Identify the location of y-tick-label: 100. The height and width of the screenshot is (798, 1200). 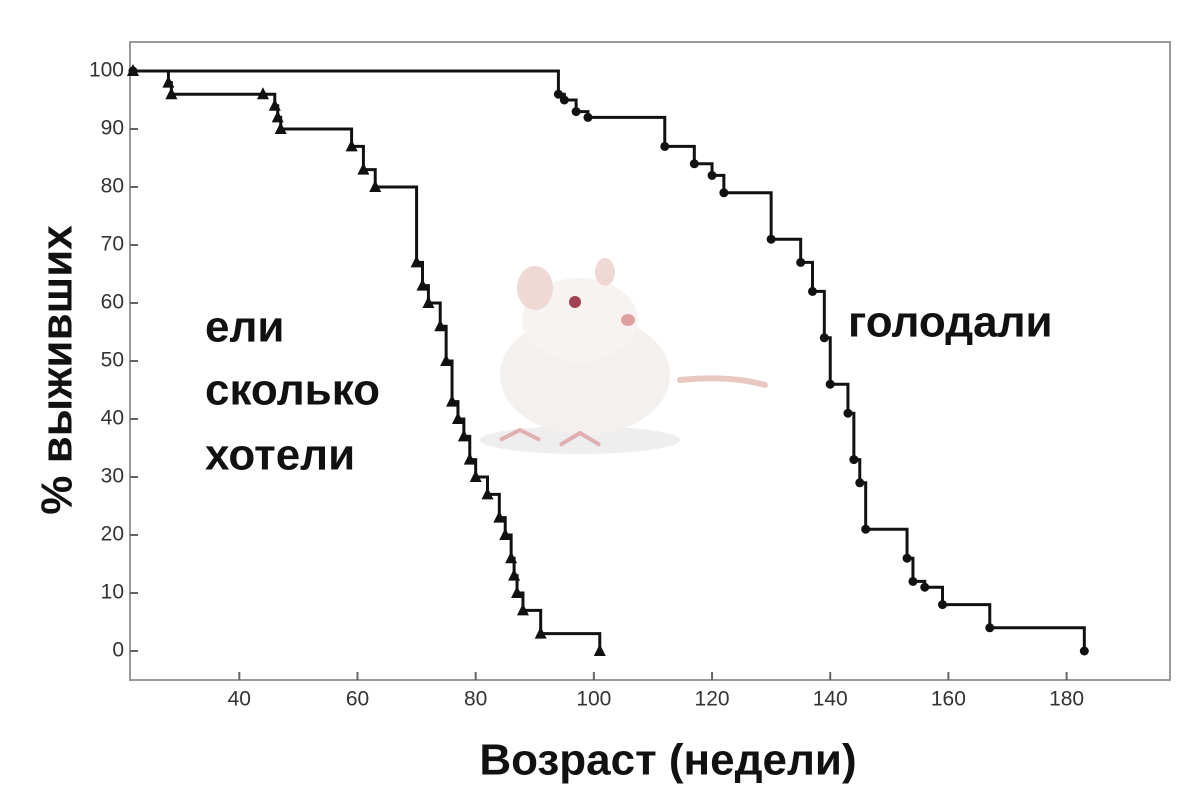
(106, 70).